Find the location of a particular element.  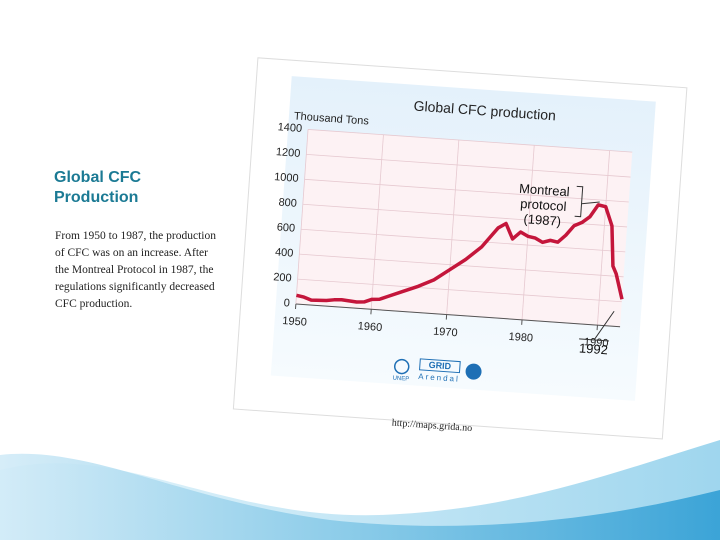

data-line is located at coordinates (460, 253).